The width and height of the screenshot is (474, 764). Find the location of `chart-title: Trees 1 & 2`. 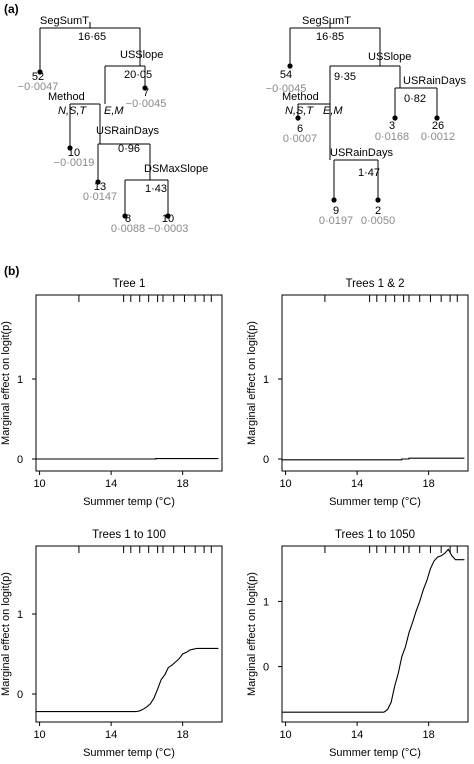

chart-title: Trees 1 & 2 is located at coordinates (374, 284).